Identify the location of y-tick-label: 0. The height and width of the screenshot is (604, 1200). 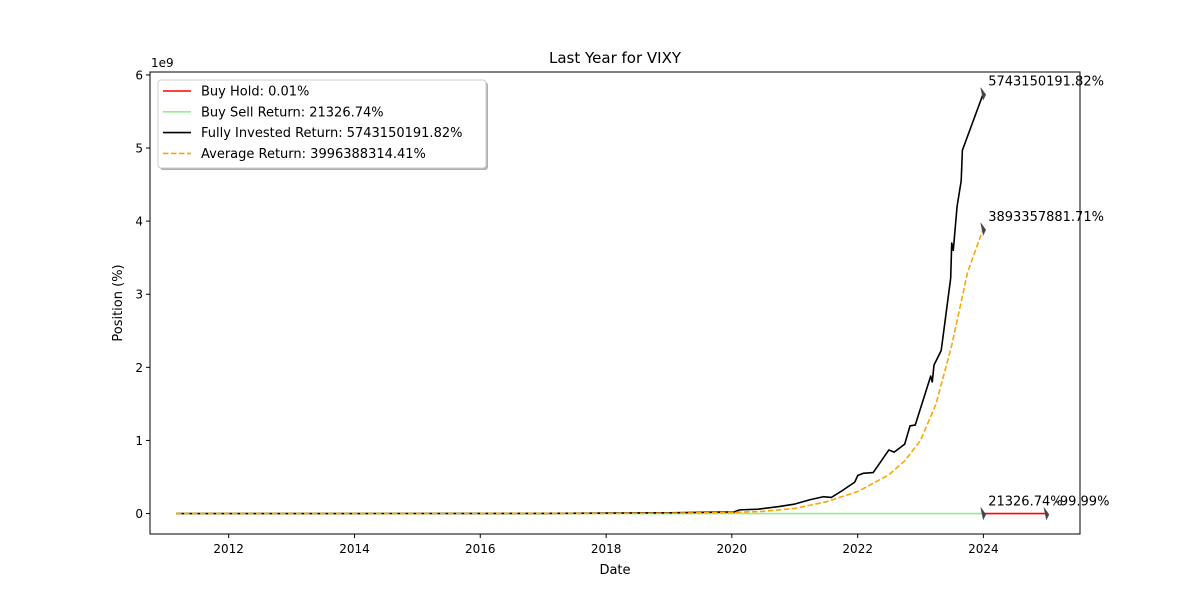
(139, 514).